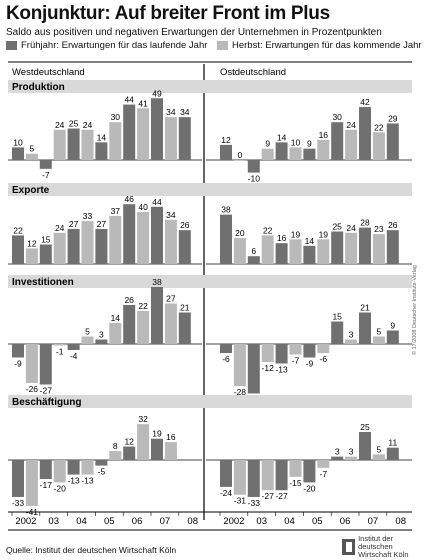  Describe the element at coordinates (261, 521) in the screenshot. I see `x-tick-label: 03` at that location.